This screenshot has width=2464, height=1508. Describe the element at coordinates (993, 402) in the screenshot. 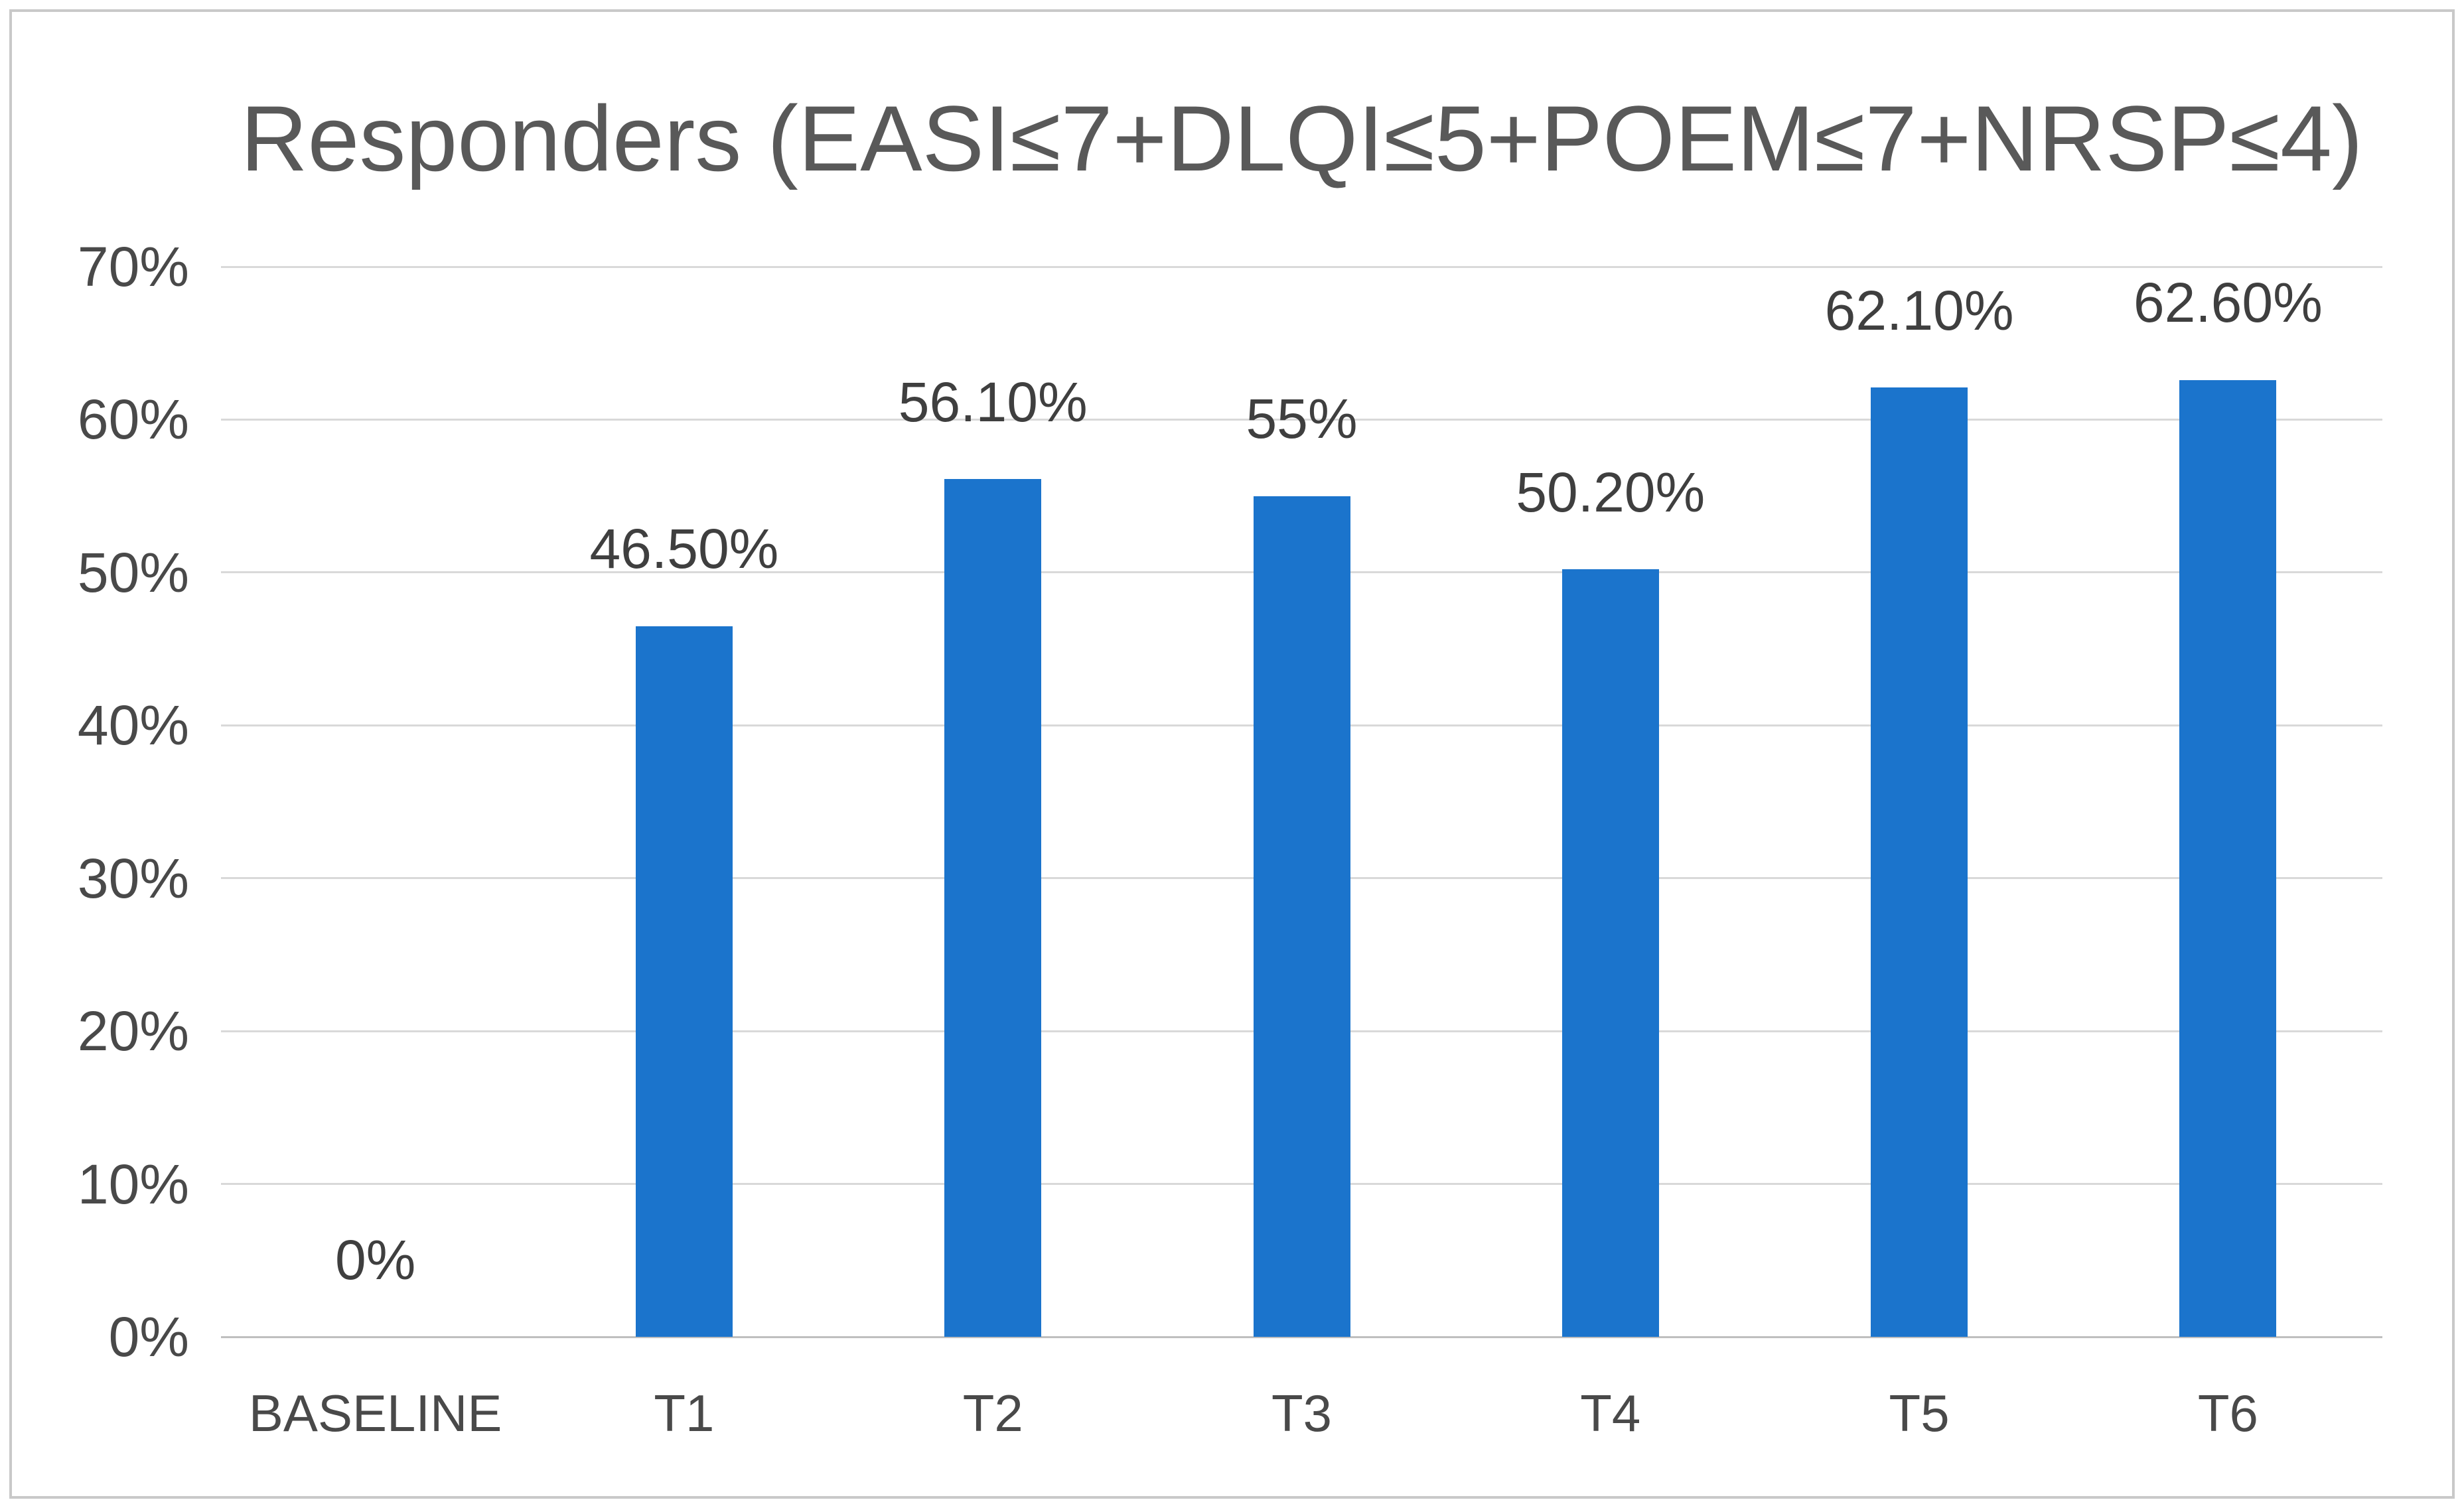

I see `data-label-t2: 56.10%` at that location.